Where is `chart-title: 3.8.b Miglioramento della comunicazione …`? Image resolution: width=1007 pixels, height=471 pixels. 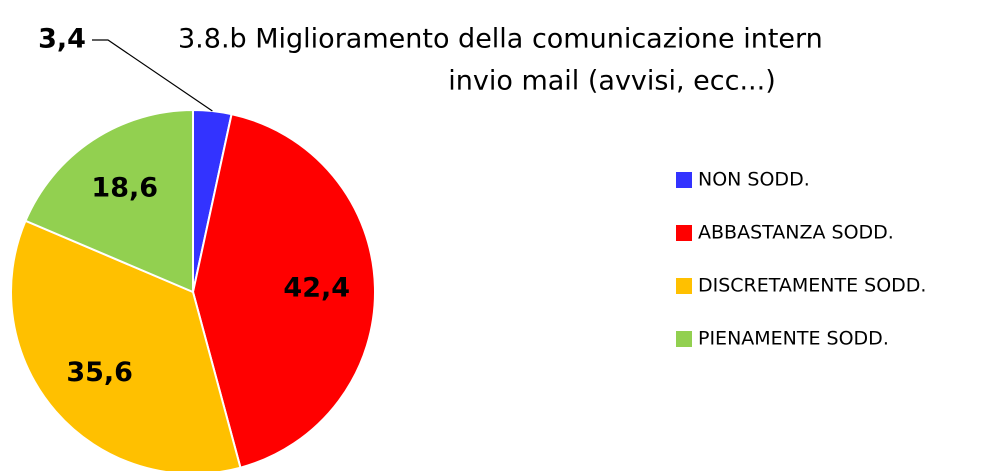
chart-title: 3.8.b Miglioramento della comunicazione … is located at coordinates (500, 39).